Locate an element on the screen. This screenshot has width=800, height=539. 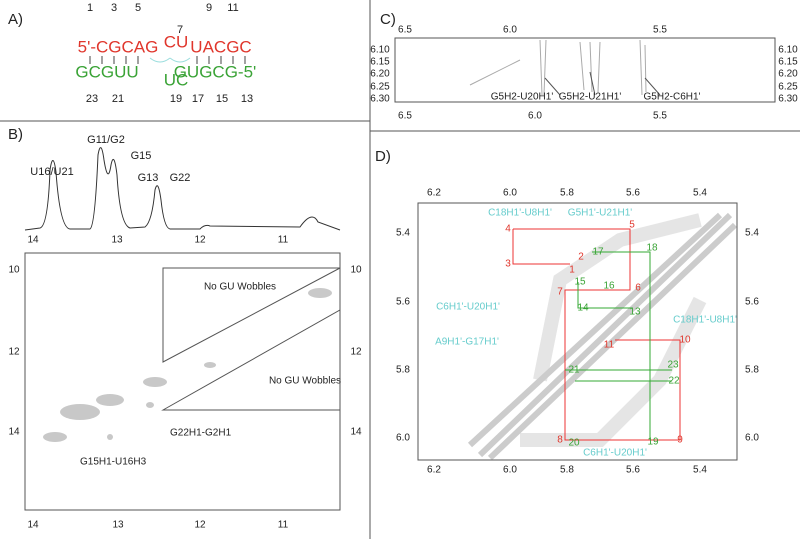
assignment: G5H1'-U21H1' is located at coordinates (600, 213).